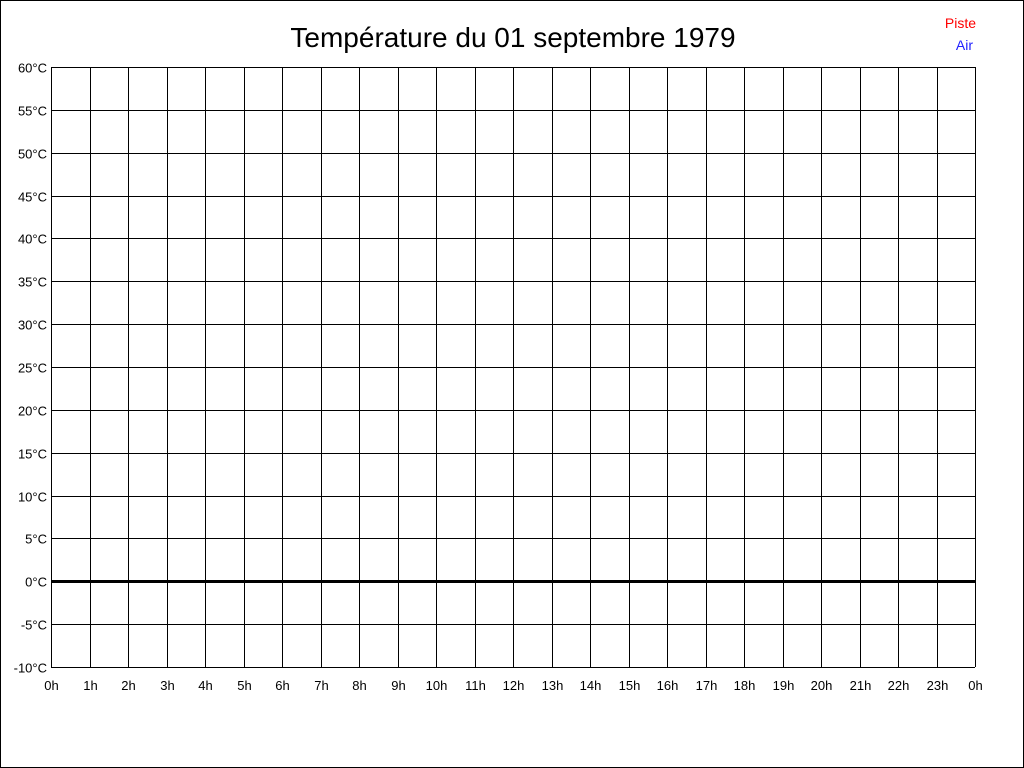  Describe the element at coordinates (514, 685) in the screenshot. I see `x-tick-label: 12h` at that location.